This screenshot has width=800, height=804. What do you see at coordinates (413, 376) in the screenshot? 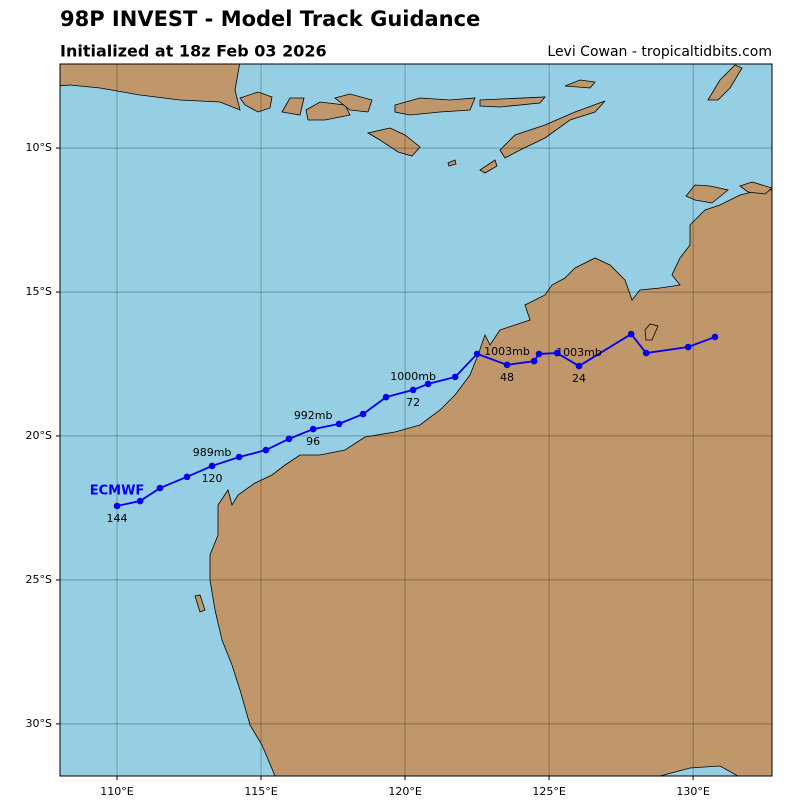
I see `pressure-label: 1000mb` at bounding box center [413, 376].